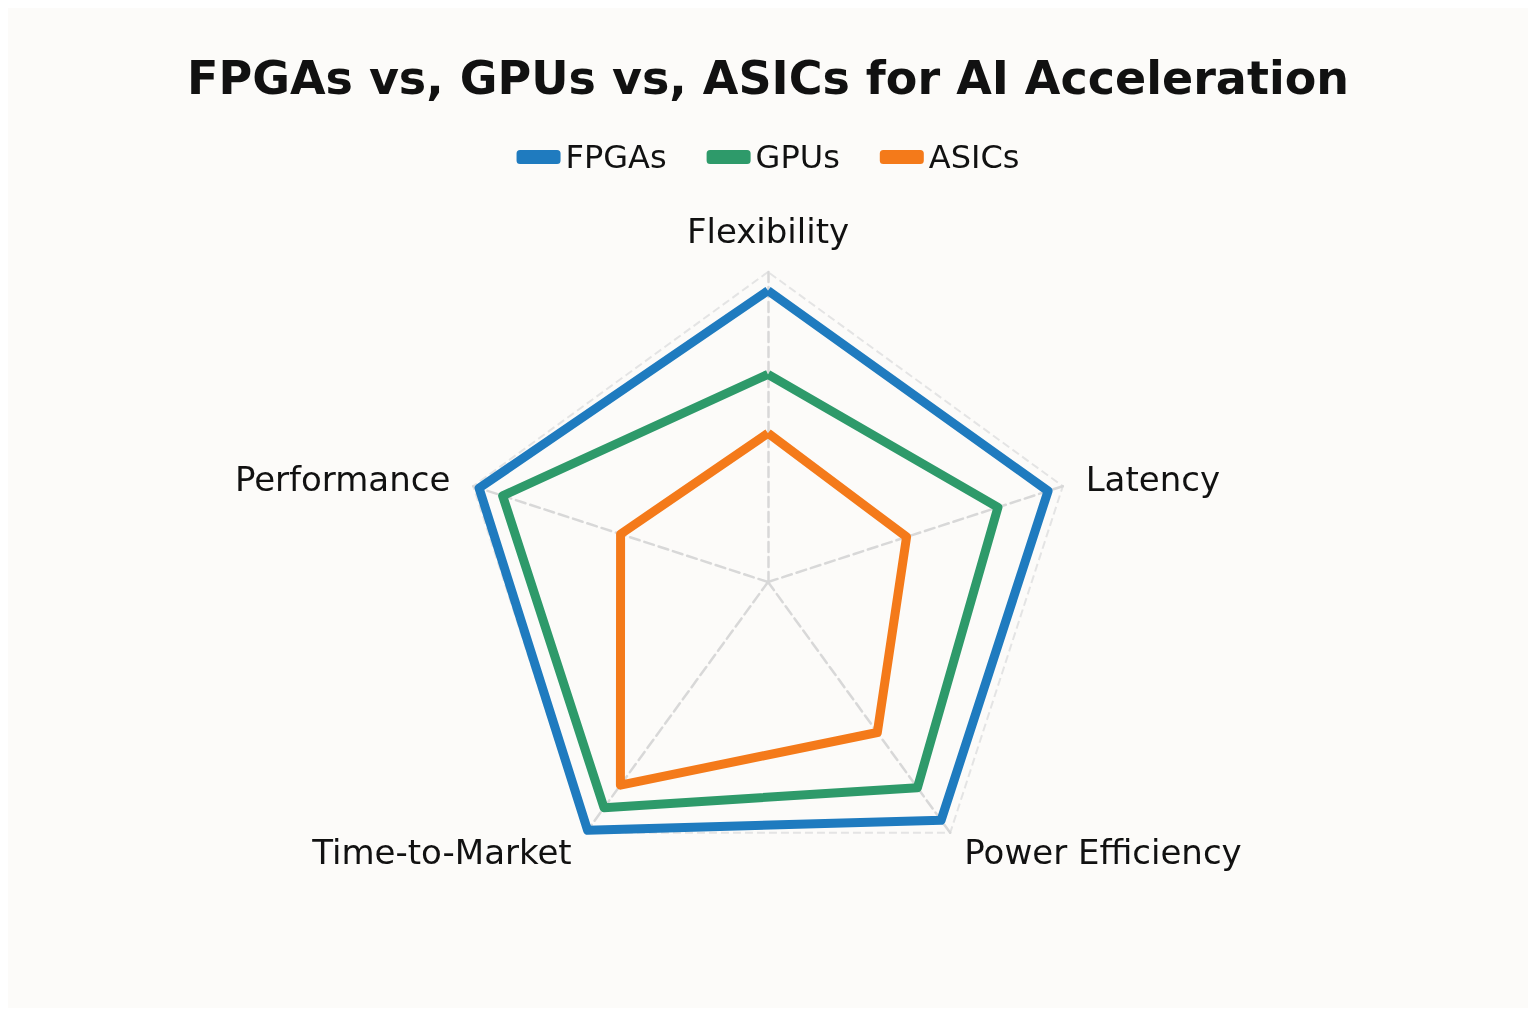 The image size is (1536, 1024). What do you see at coordinates (797, 157) in the screenshot?
I see `legend-label: GPUs` at bounding box center [797, 157].